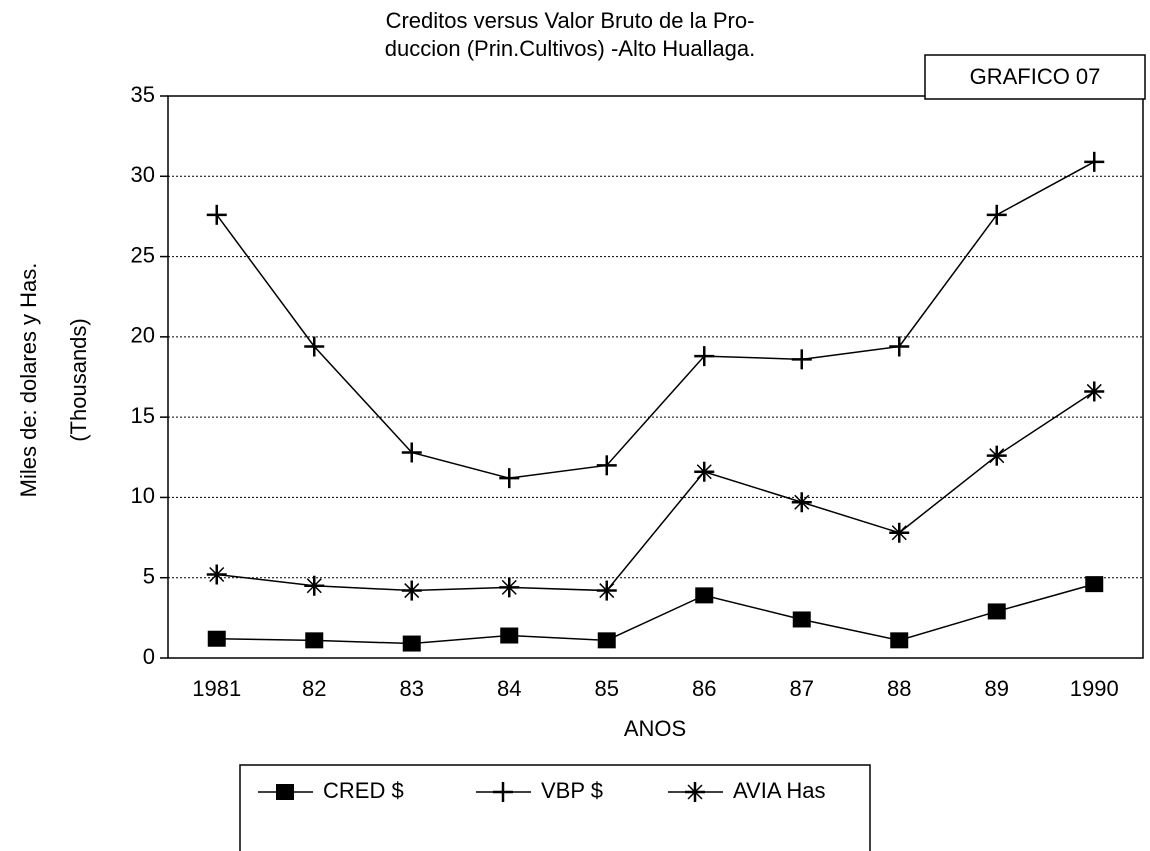  I want to click on series-line, so click(655, 614).